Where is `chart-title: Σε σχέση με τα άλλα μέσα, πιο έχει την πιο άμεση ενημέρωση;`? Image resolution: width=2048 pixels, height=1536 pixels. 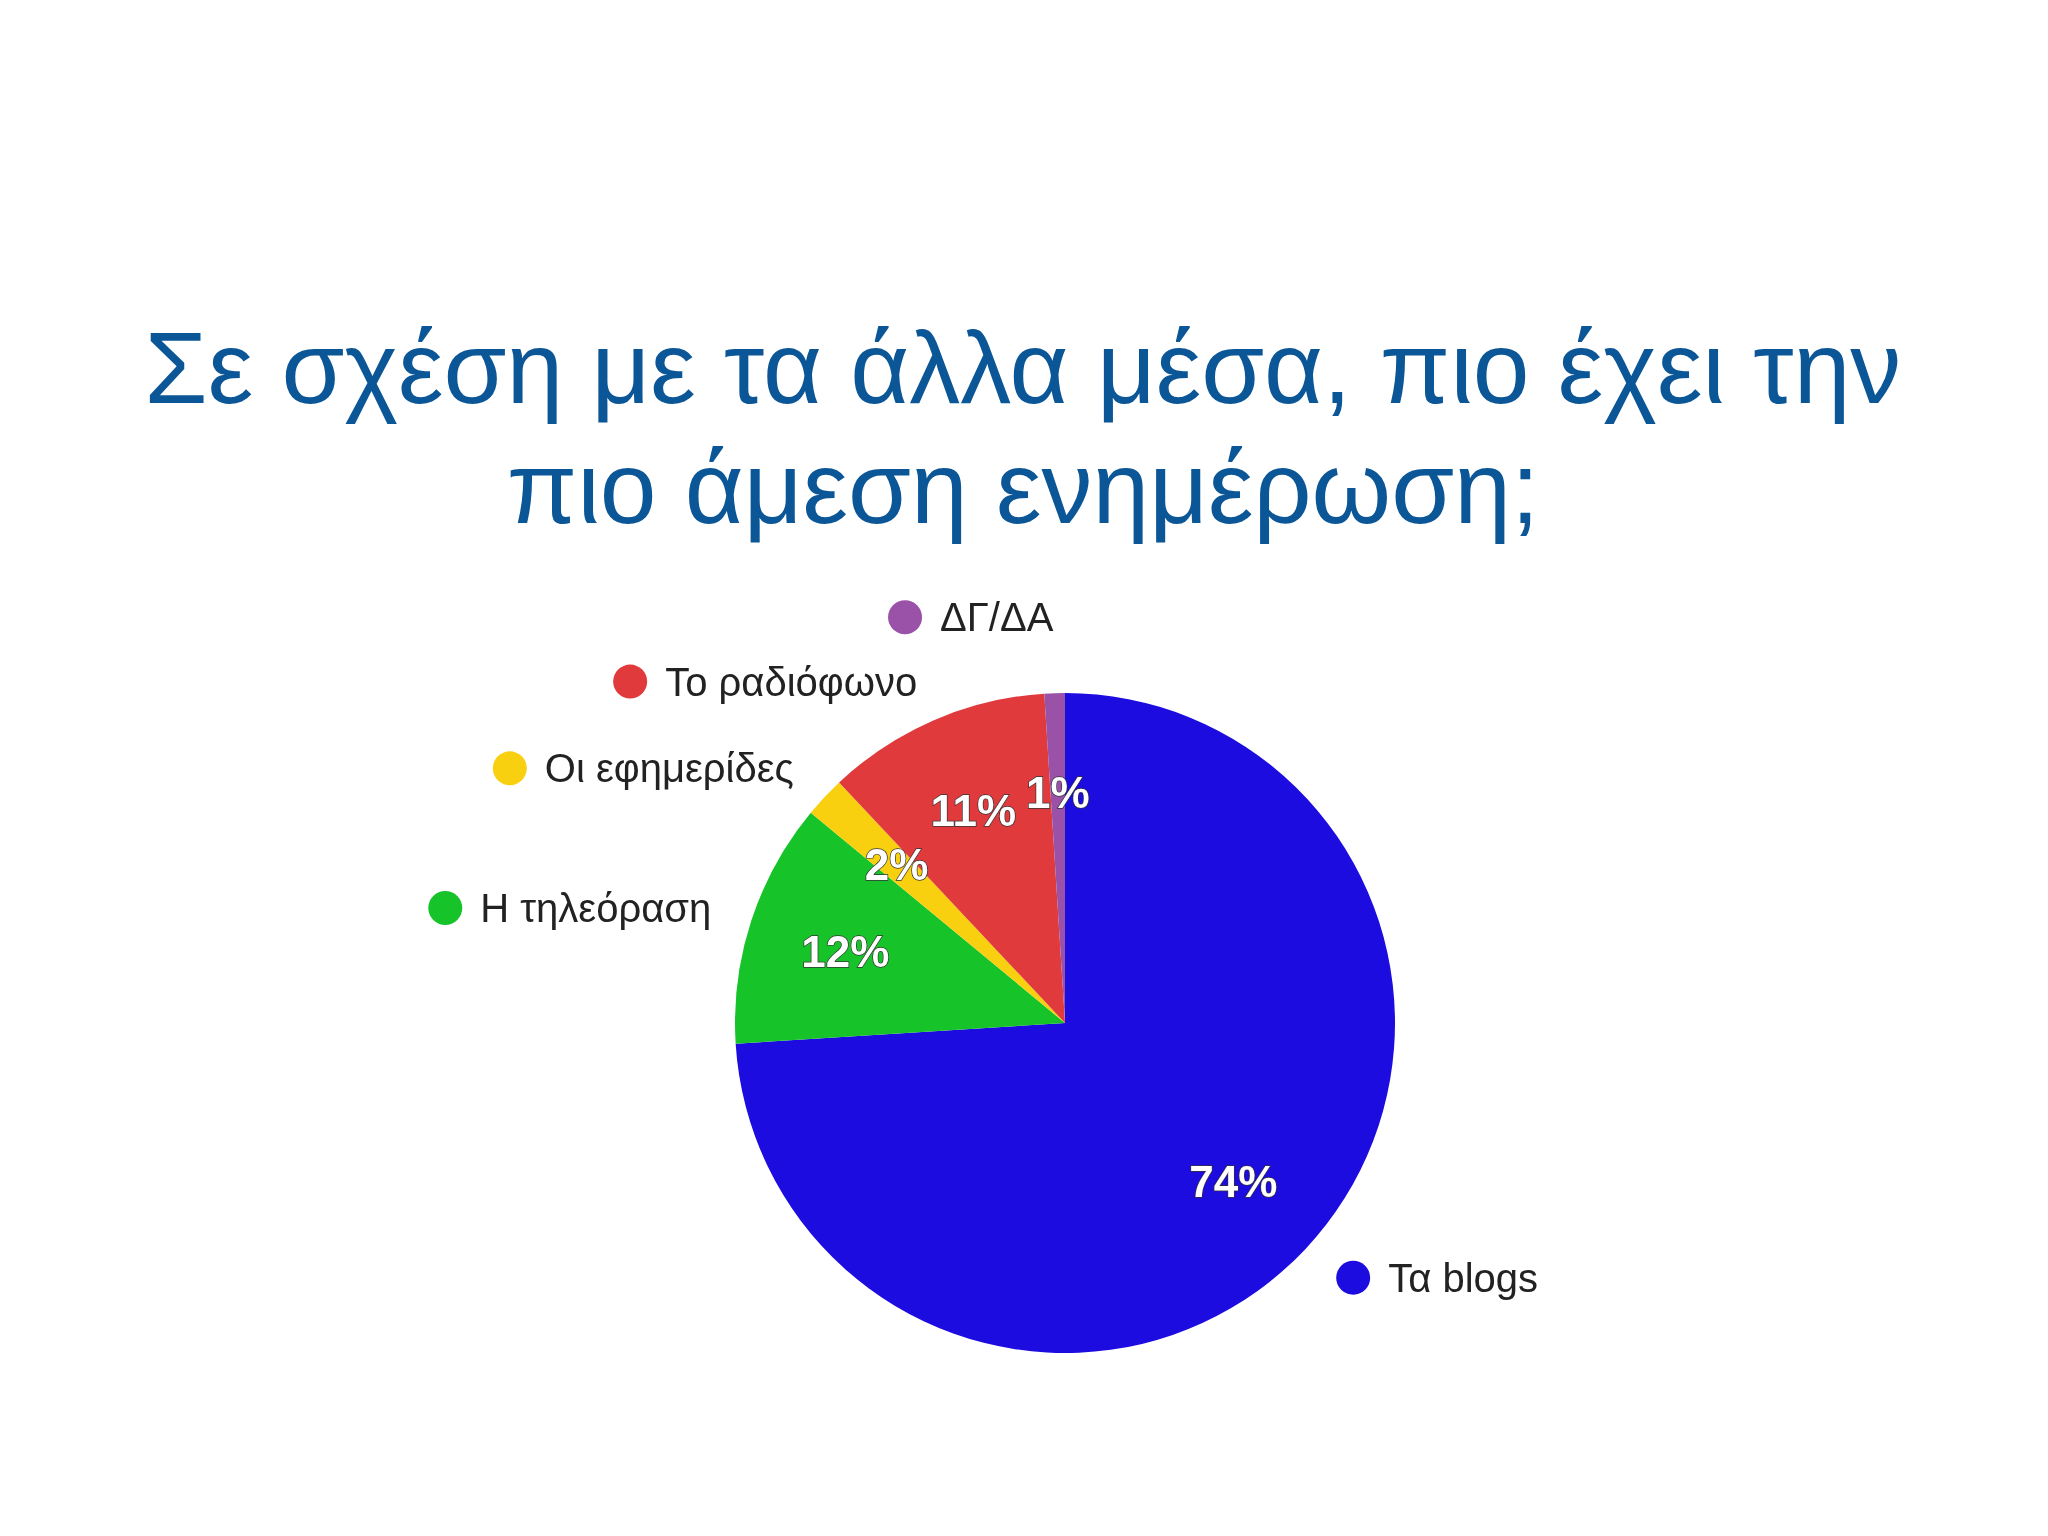 chart-title: Σε σχέση με τα άλλα μέσα, πιο έχει την πιο άμεση ενημέρωση; is located at coordinates (1023, 428).